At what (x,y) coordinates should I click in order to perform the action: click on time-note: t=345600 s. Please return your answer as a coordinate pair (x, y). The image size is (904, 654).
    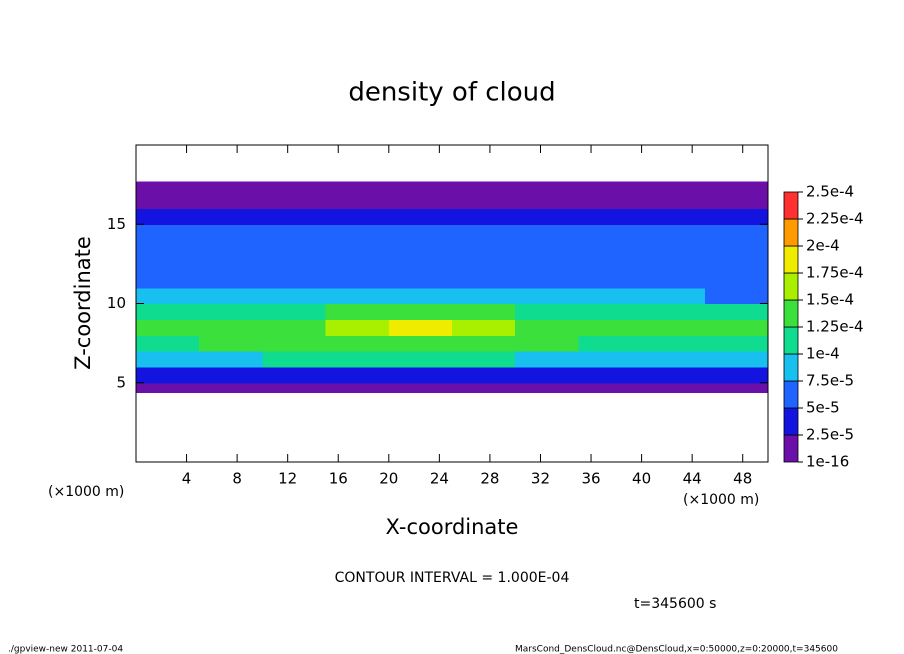
    Looking at the image, I should click on (675, 604).